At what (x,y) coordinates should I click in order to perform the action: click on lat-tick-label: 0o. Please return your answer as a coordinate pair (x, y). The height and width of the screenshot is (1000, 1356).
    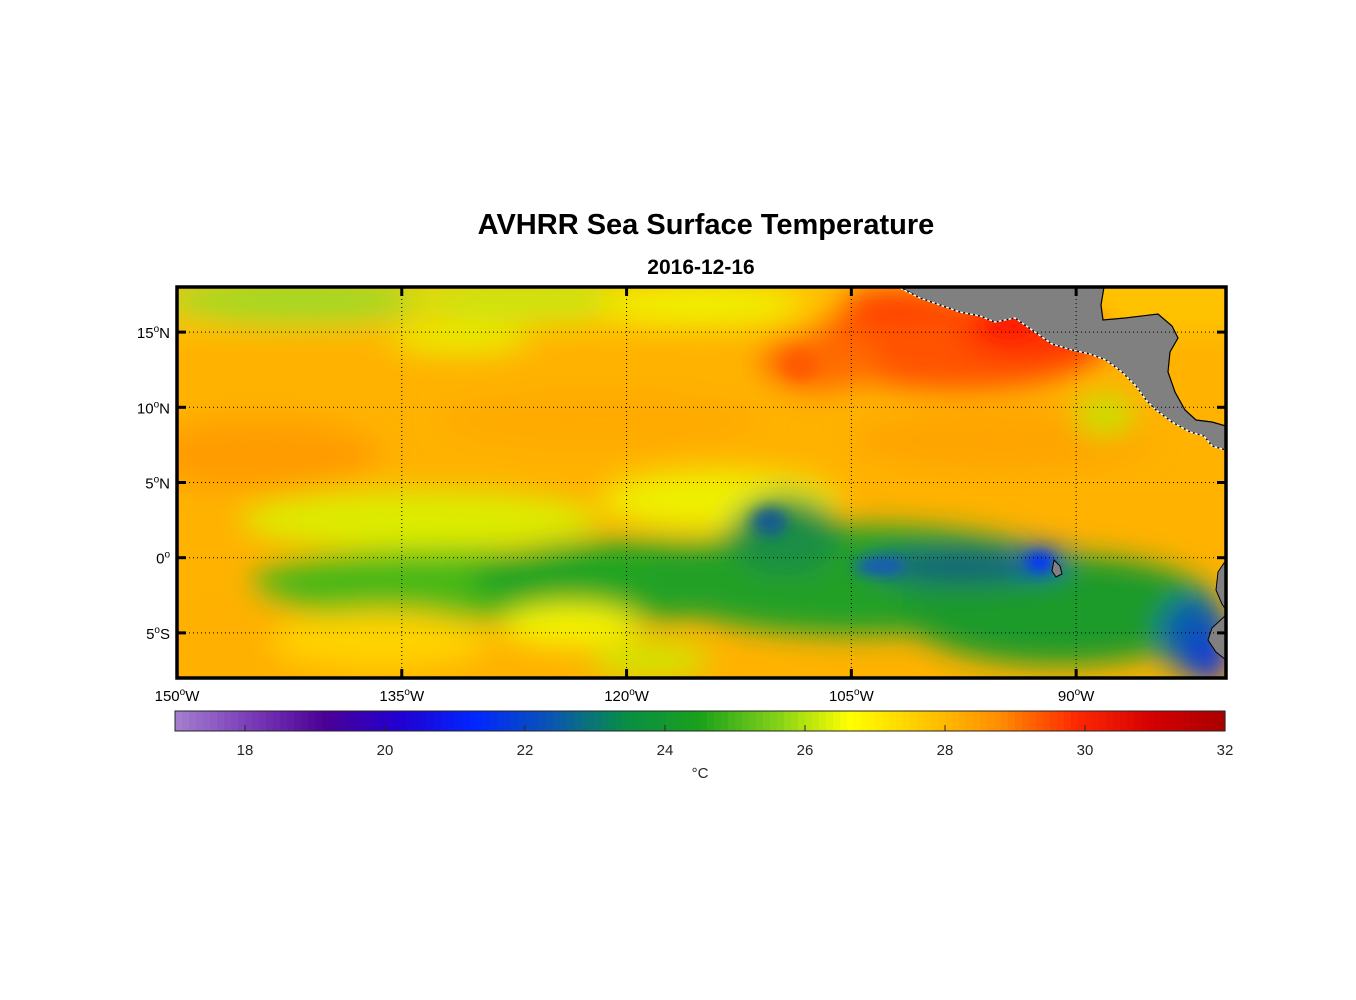
    Looking at the image, I should click on (163, 559).